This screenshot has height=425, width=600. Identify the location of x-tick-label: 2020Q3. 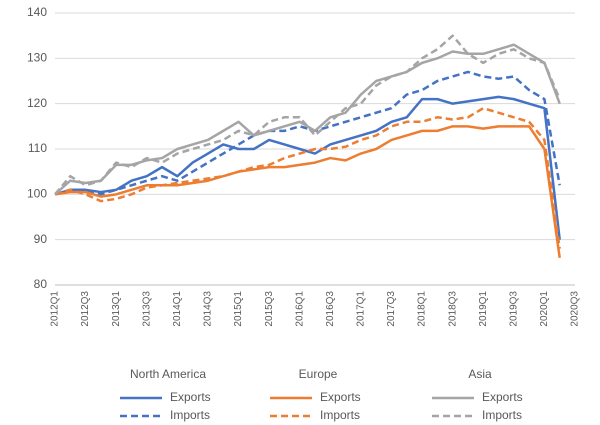
(575, 309).